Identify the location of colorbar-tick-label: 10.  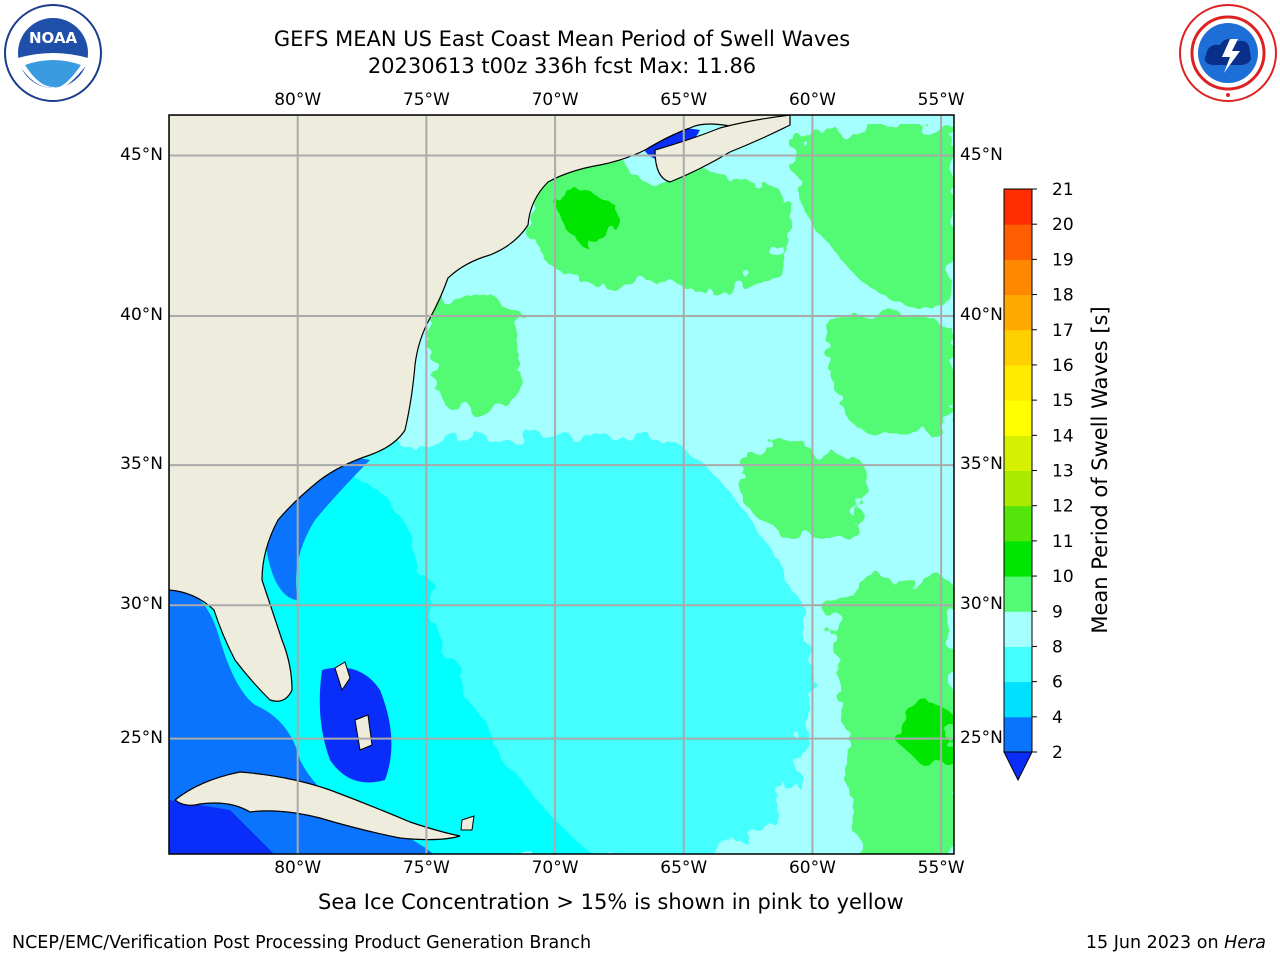
(1063, 577).